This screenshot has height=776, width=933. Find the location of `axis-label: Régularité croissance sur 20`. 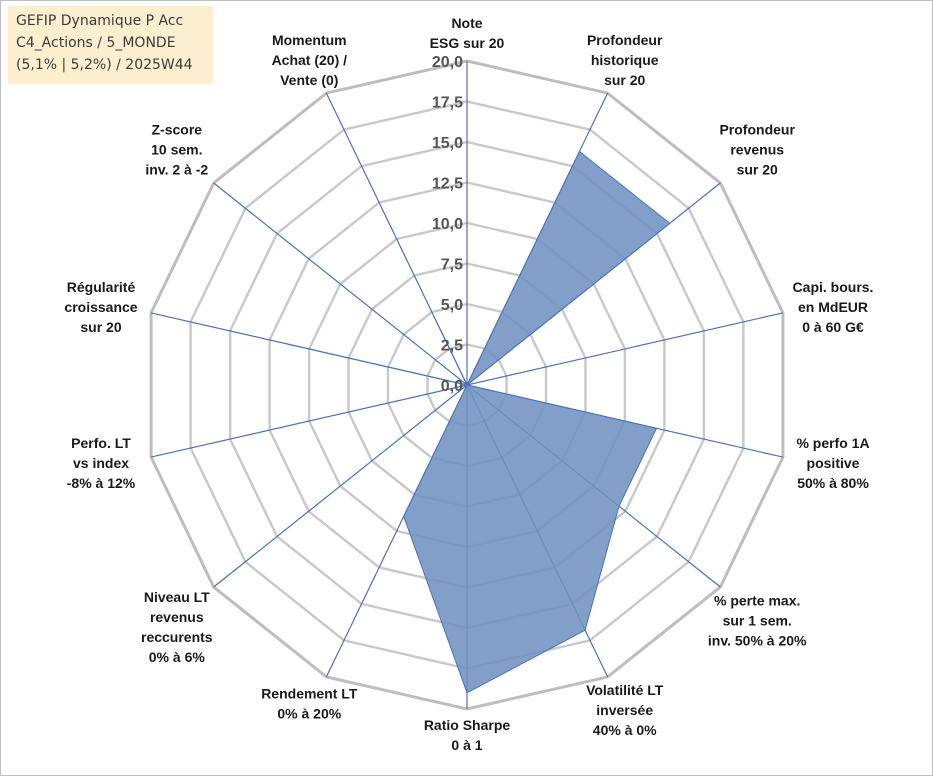

axis-label: Régularité croissance sur 20 is located at coordinates (100, 307).